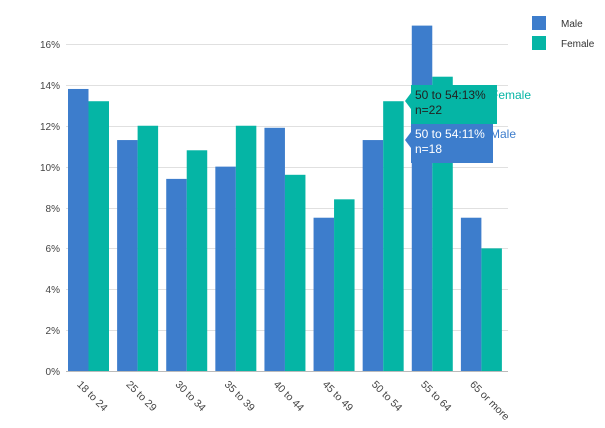  I want to click on legend-label-male: Male, so click(572, 24).